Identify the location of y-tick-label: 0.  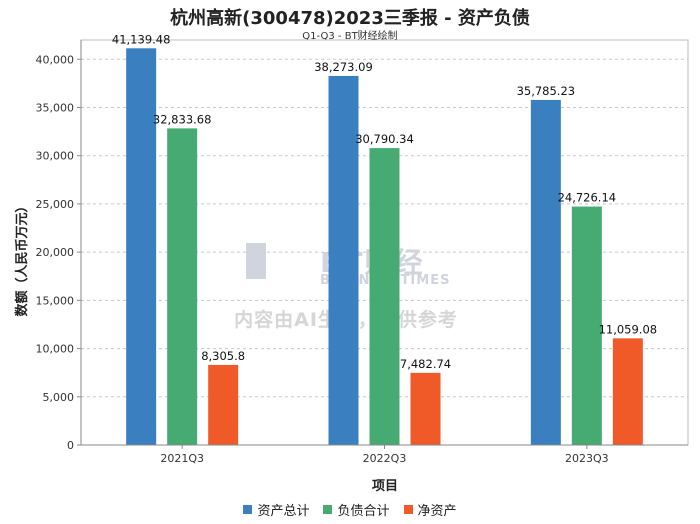
(70, 445).